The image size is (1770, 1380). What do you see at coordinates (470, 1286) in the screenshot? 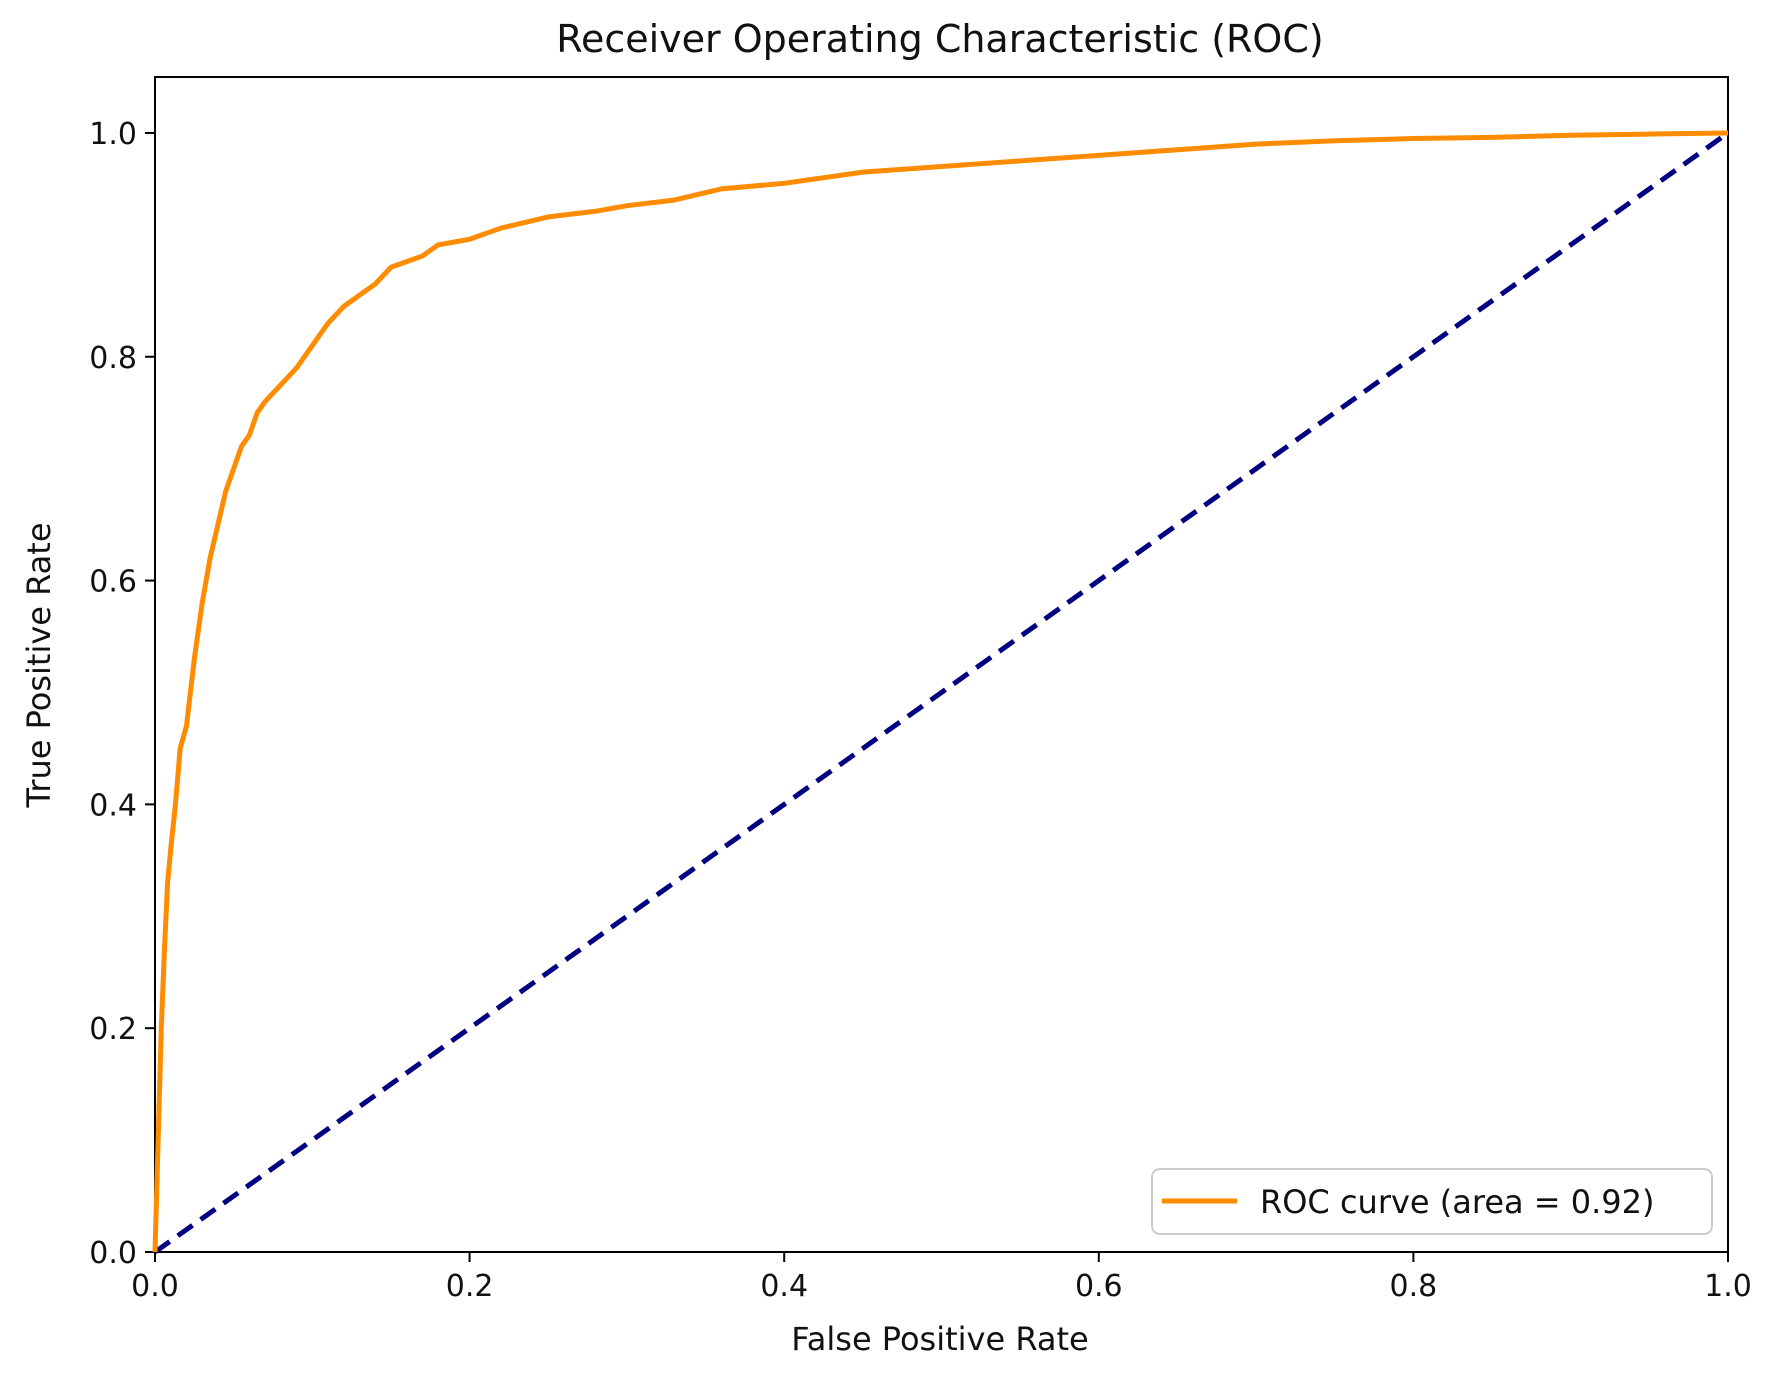
I see `x-tick-label: 0.2` at bounding box center [470, 1286].